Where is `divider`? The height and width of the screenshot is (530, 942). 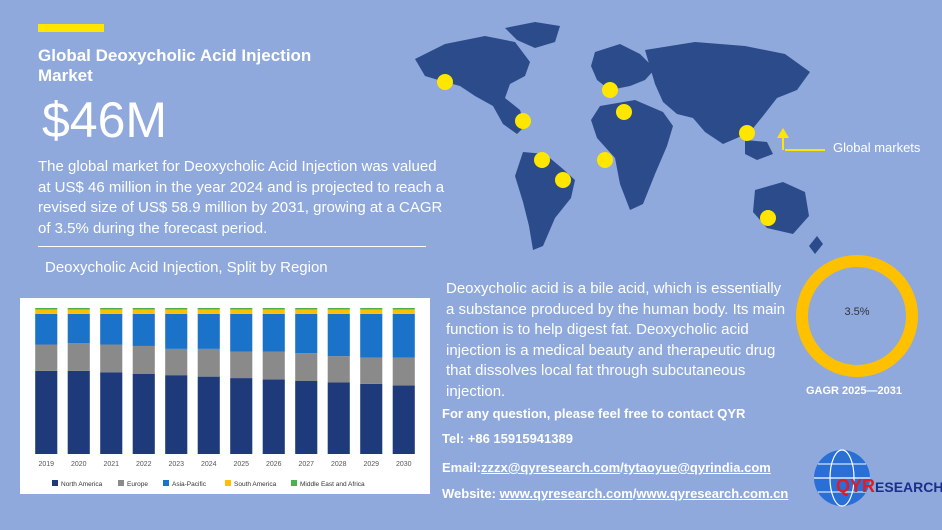 divider is located at coordinates (232, 246).